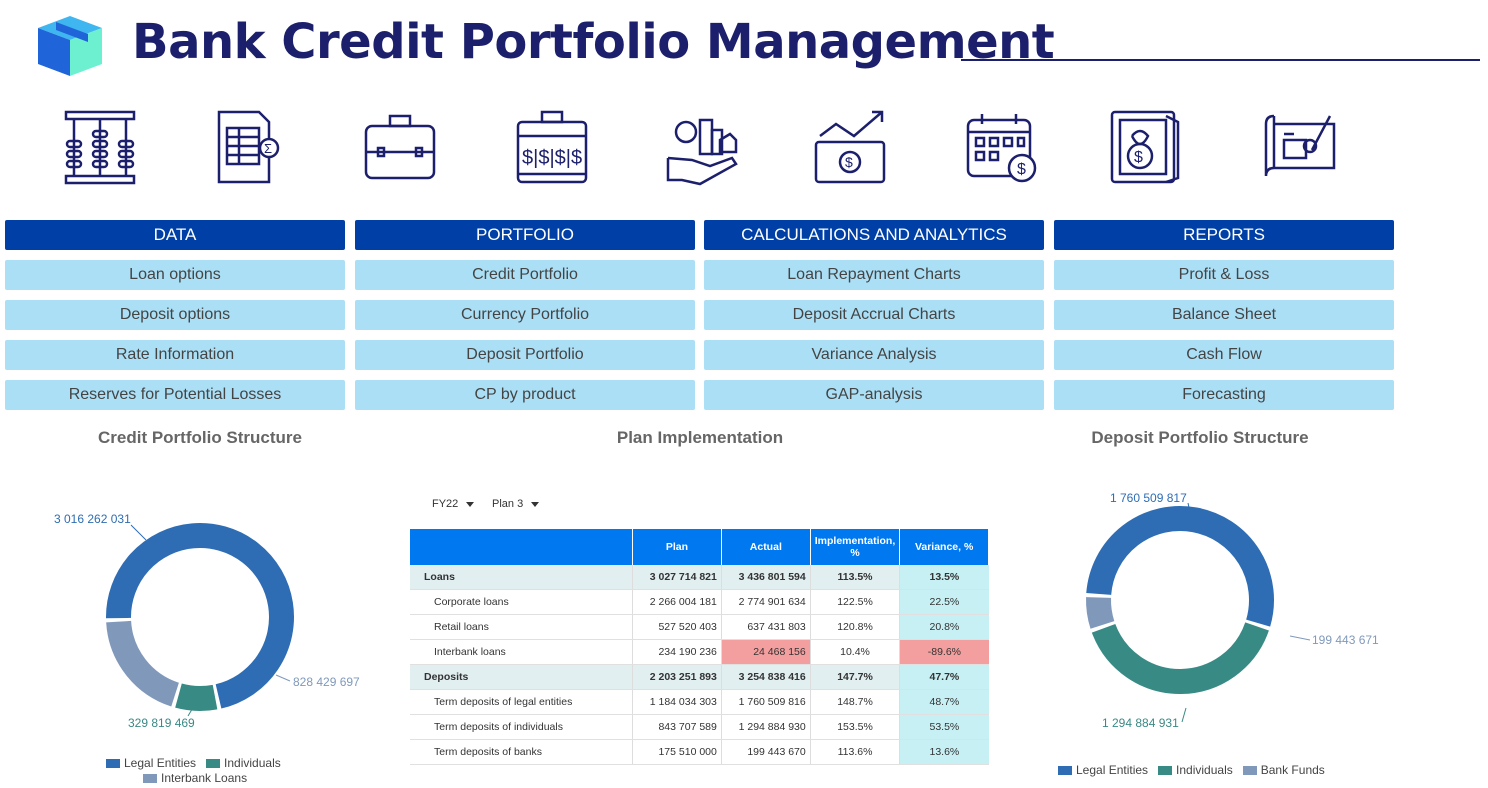  What do you see at coordinates (677, 652) in the screenshot?
I see `row-plan: 234 190 236` at bounding box center [677, 652].